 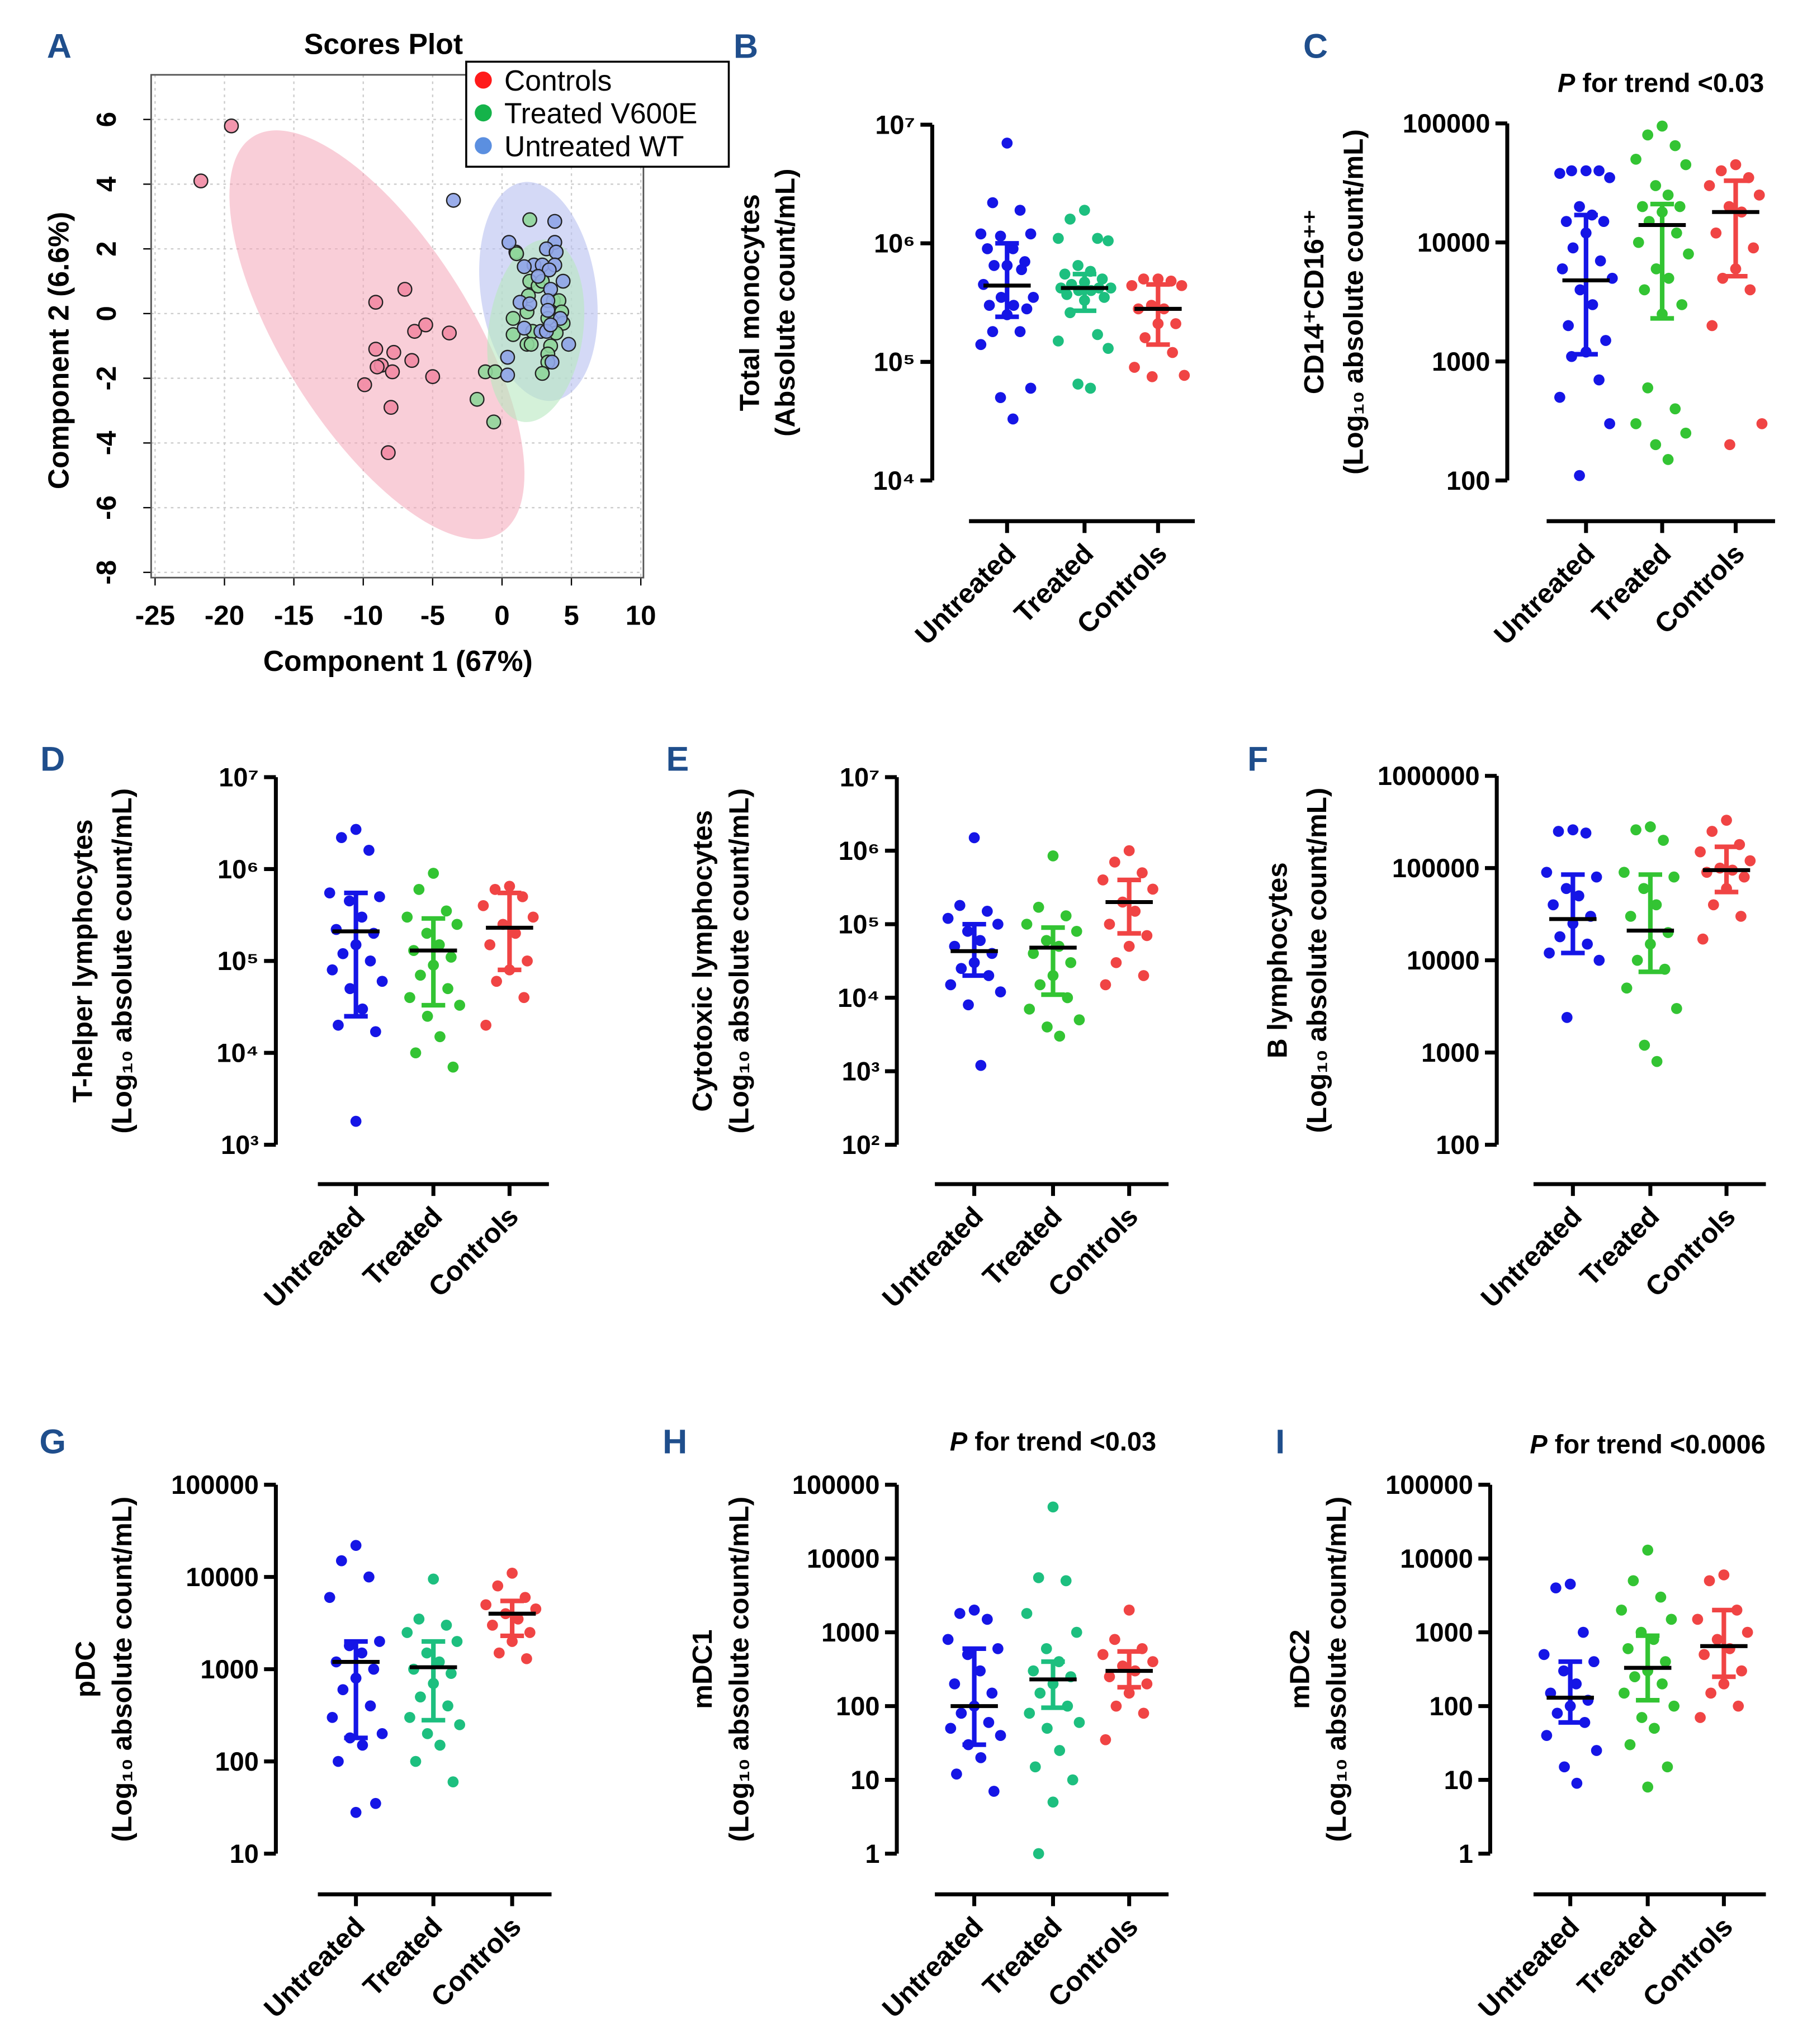 I want to click on legend-label: Controls, so click(x=558, y=80).